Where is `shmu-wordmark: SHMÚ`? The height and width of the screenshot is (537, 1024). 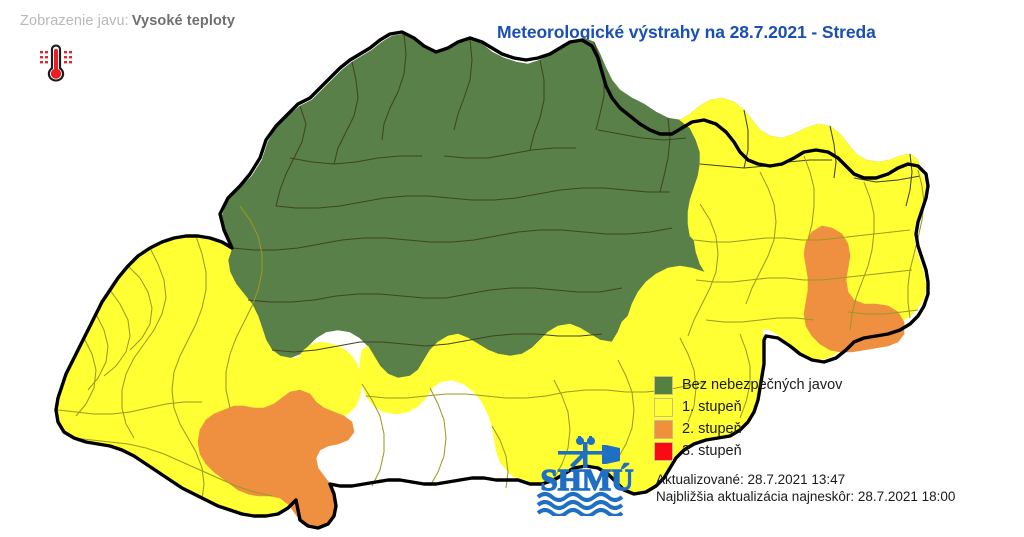 shmu-wordmark: SHMÚ is located at coordinates (587, 479).